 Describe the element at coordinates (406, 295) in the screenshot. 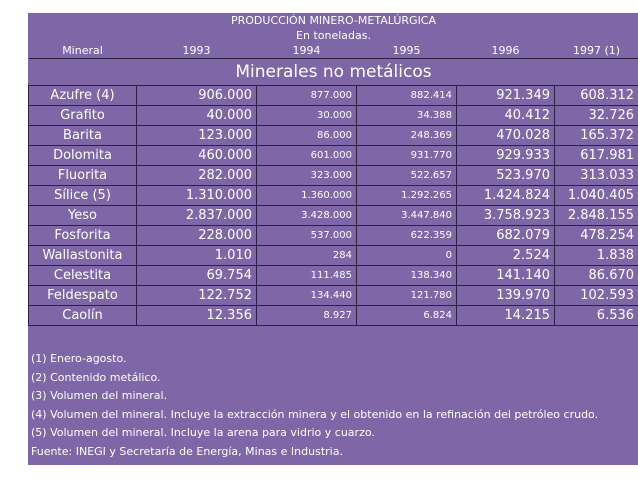

I see `value-1995: 121.780` at that location.